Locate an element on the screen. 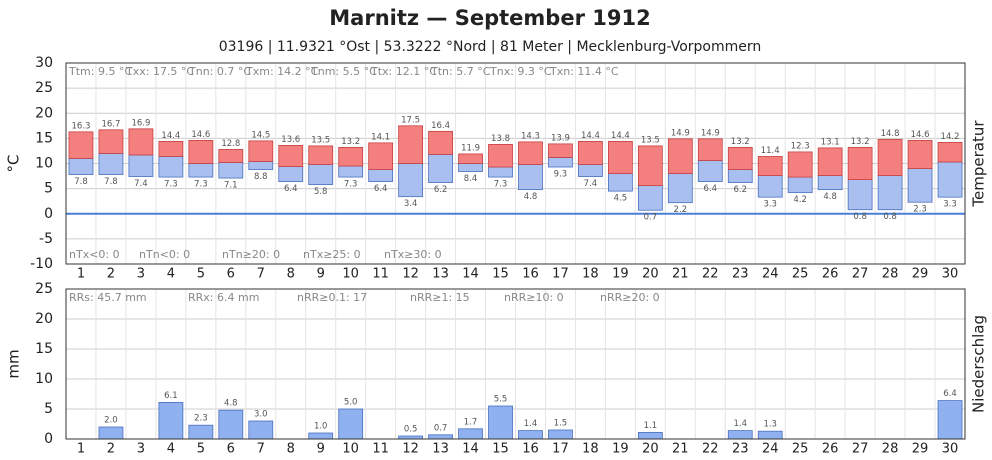 The height and width of the screenshot is (460, 992). value-label: 7.1 is located at coordinates (231, 186).